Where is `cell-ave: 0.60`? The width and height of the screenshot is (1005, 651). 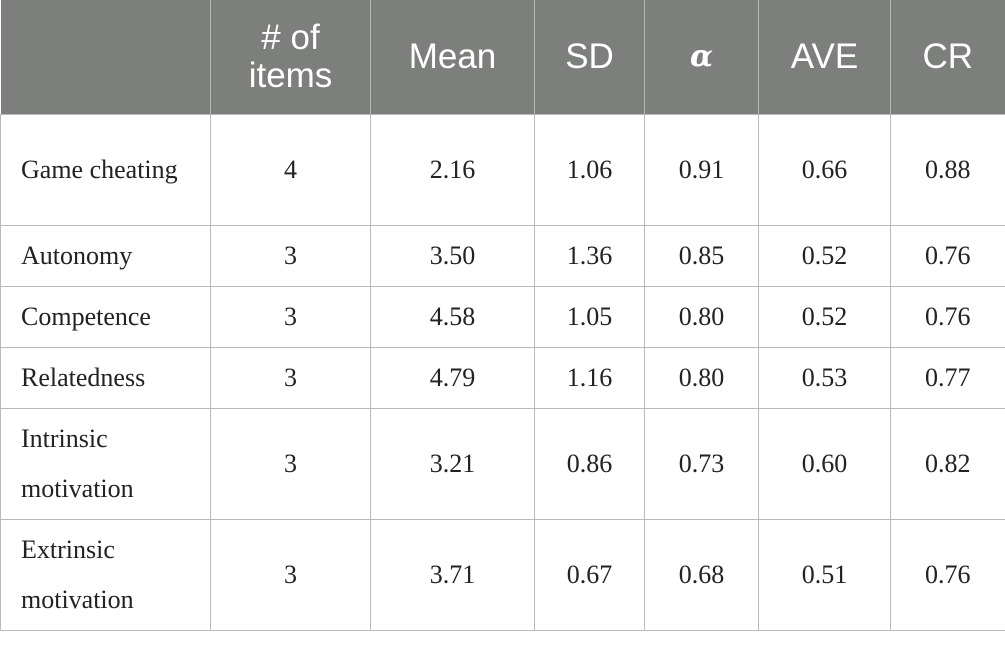 cell-ave: 0.60 is located at coordinates (824, 463).